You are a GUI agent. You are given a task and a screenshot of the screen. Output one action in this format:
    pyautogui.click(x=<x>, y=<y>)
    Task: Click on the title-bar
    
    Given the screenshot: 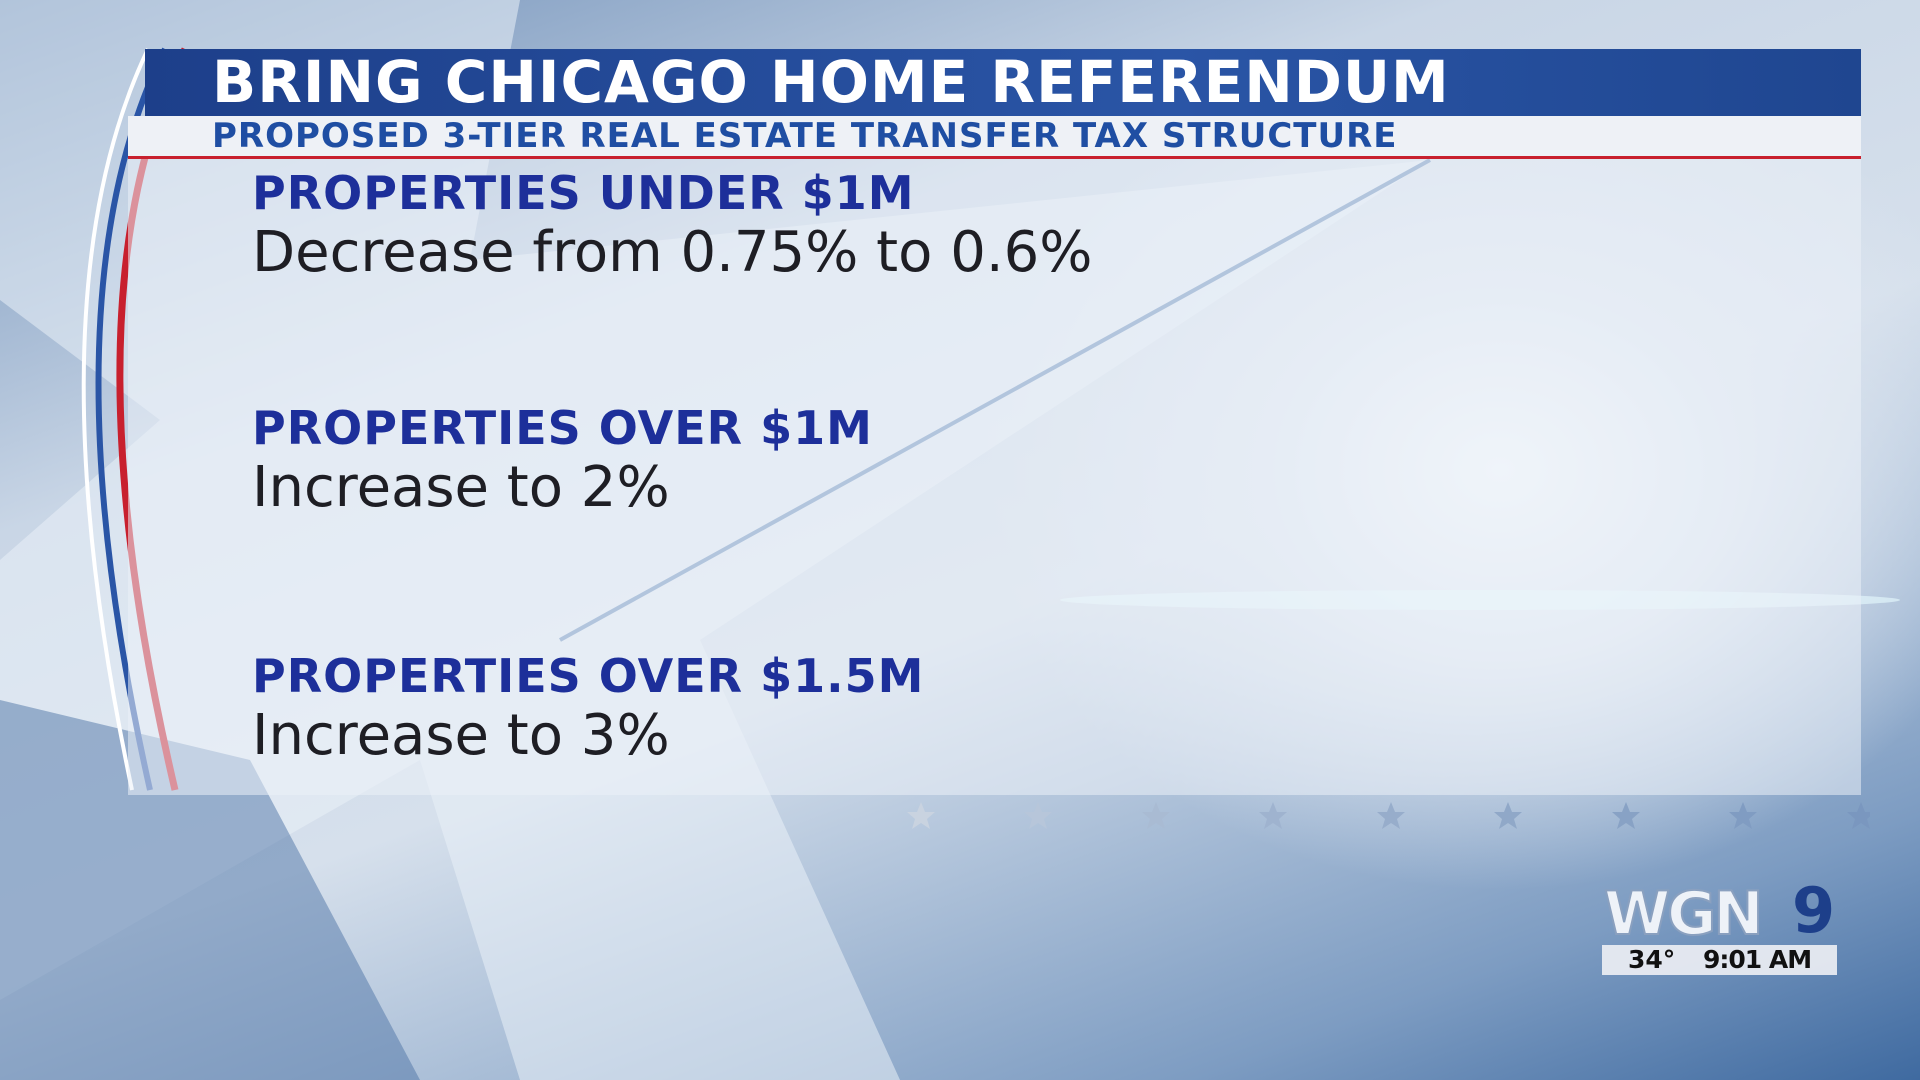 What is the action you would take?
    pyautogui.click(x=1003, y=82)
    